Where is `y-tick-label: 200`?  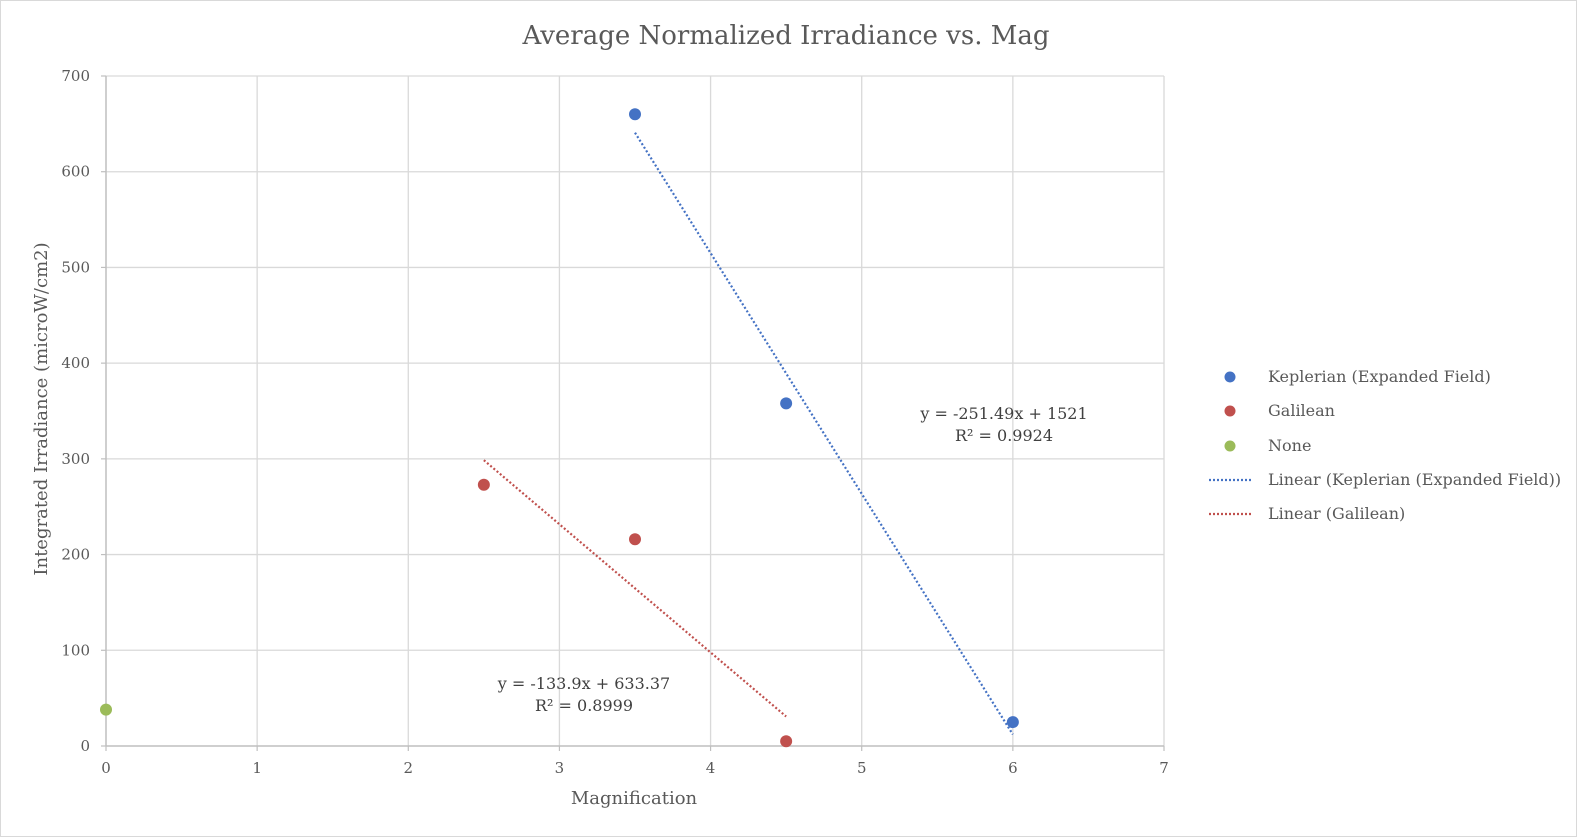 y-tick-label: 200 is located at coordinates (75, 555).